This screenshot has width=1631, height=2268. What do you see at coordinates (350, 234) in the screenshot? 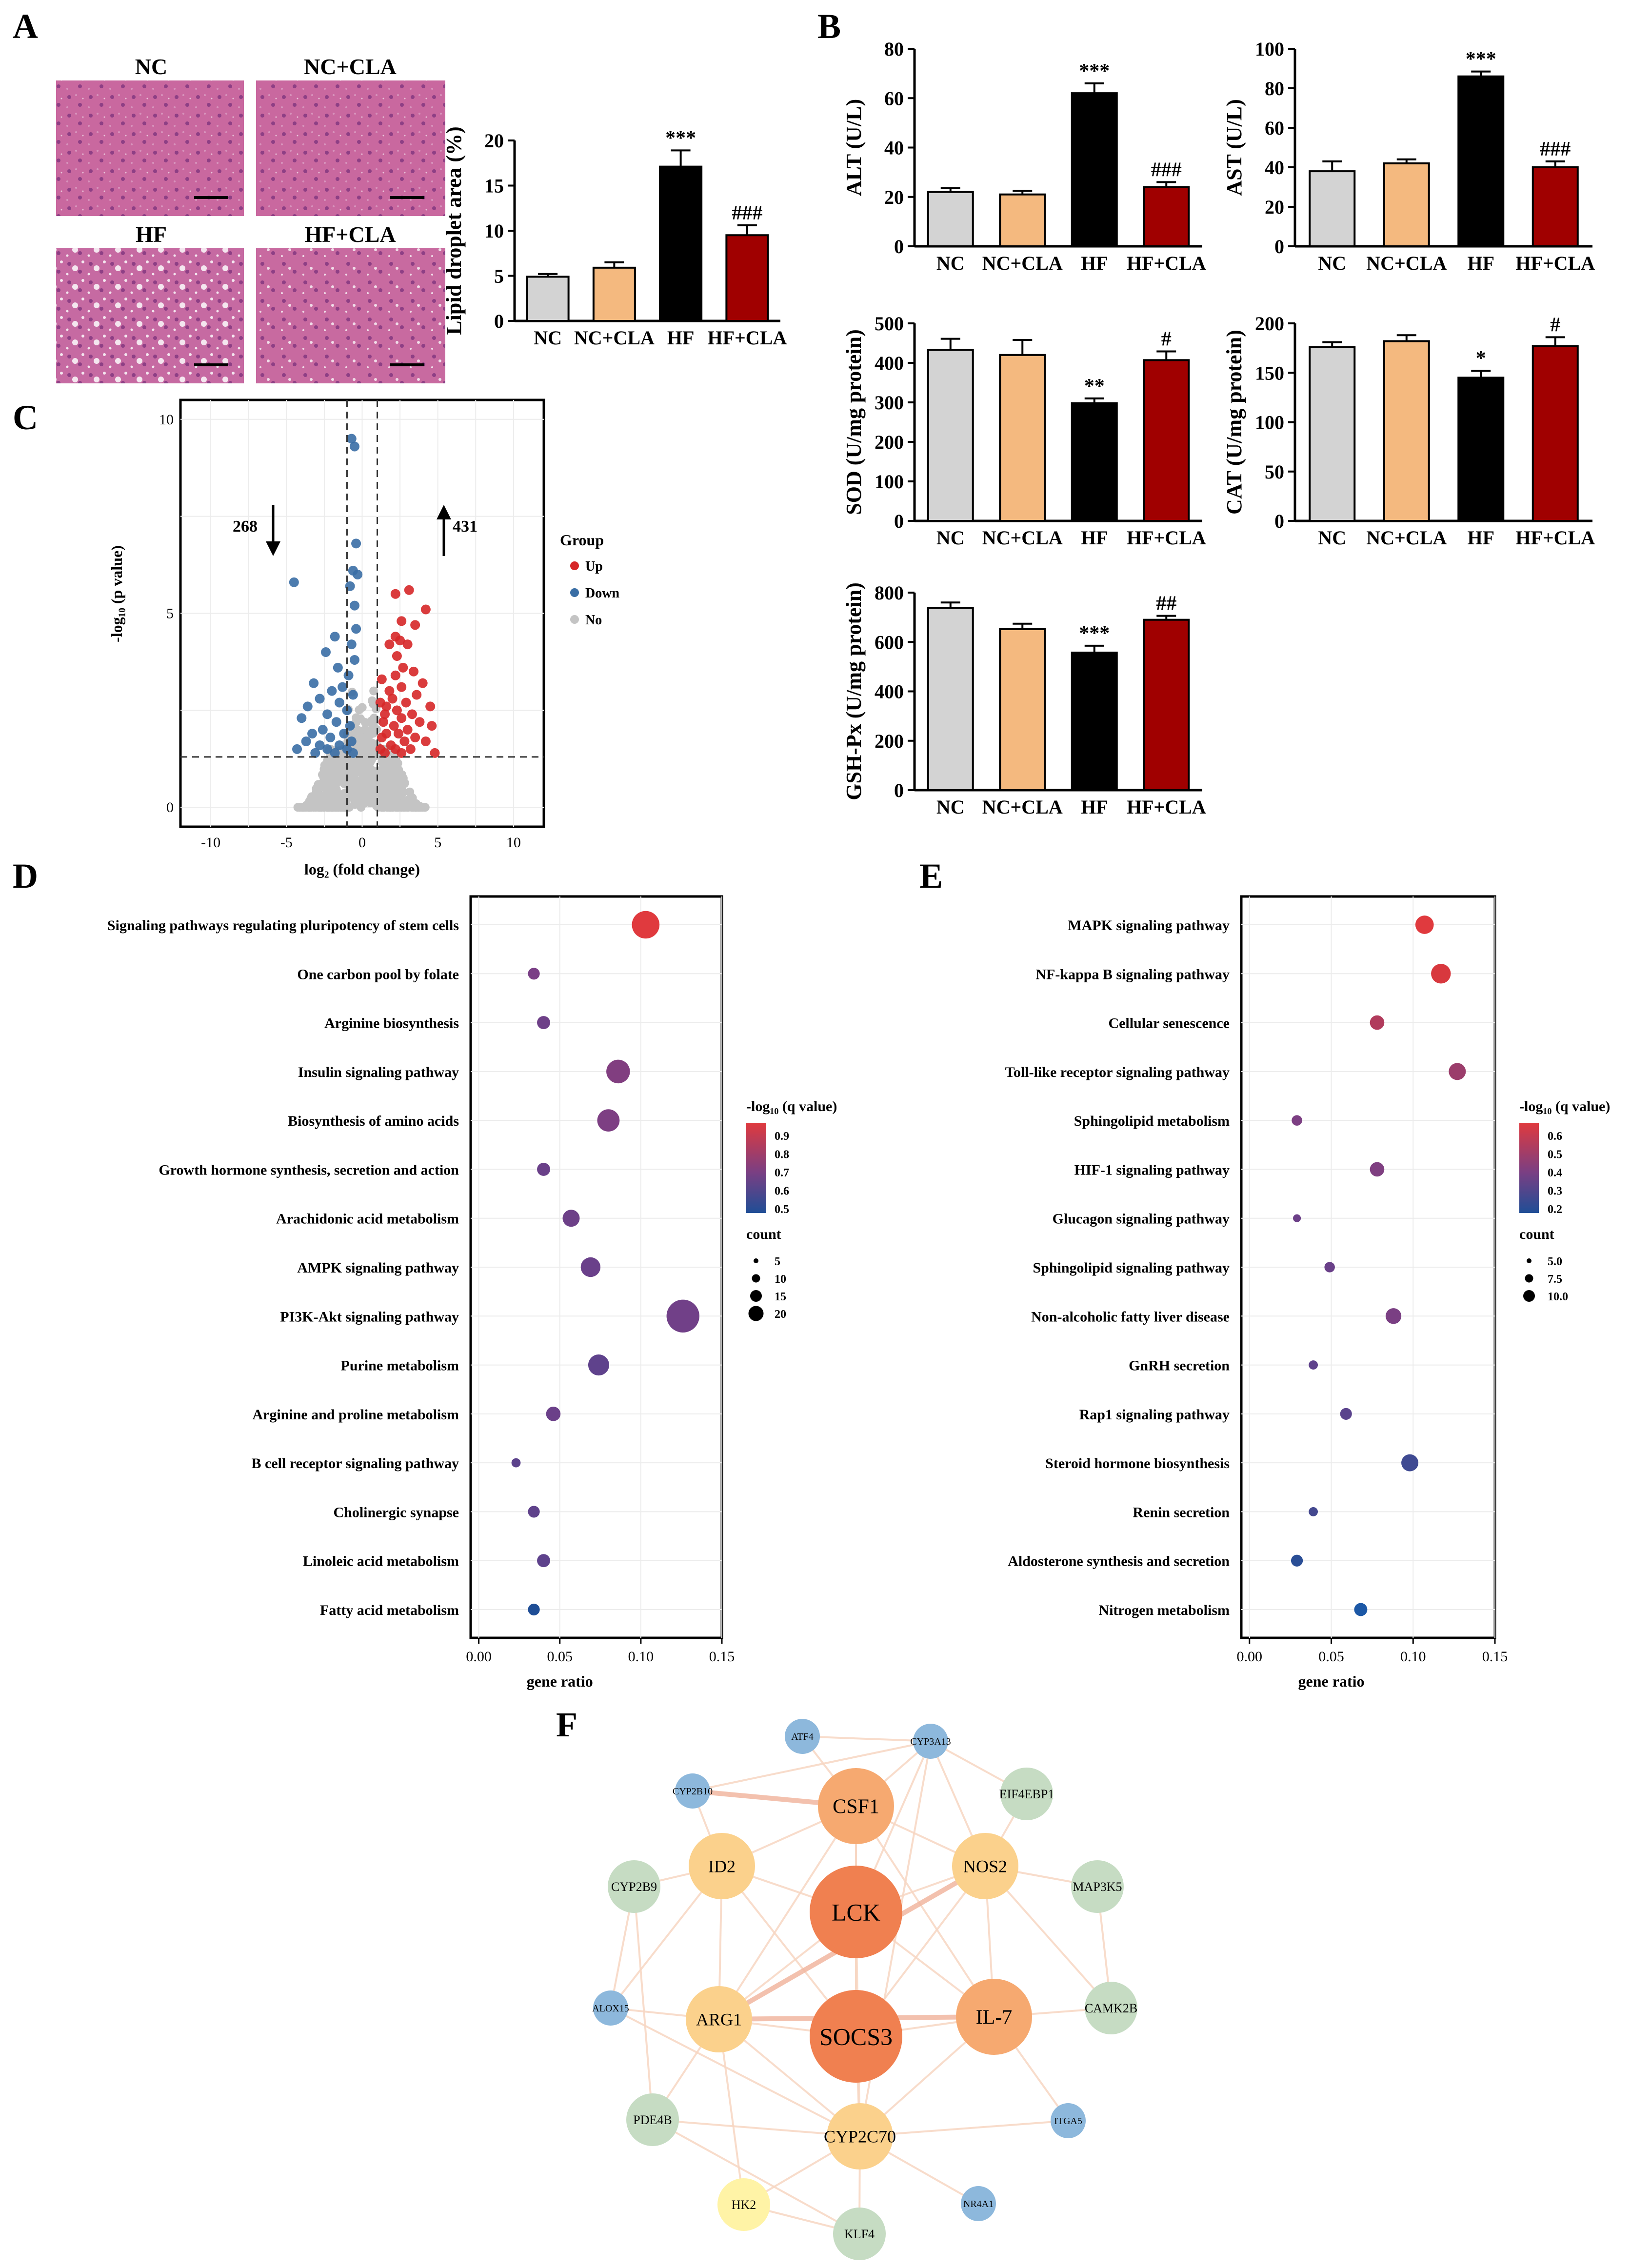
I see `micrograph-label-hf-cla: HF+CLA` at bounding box center [350, 234].